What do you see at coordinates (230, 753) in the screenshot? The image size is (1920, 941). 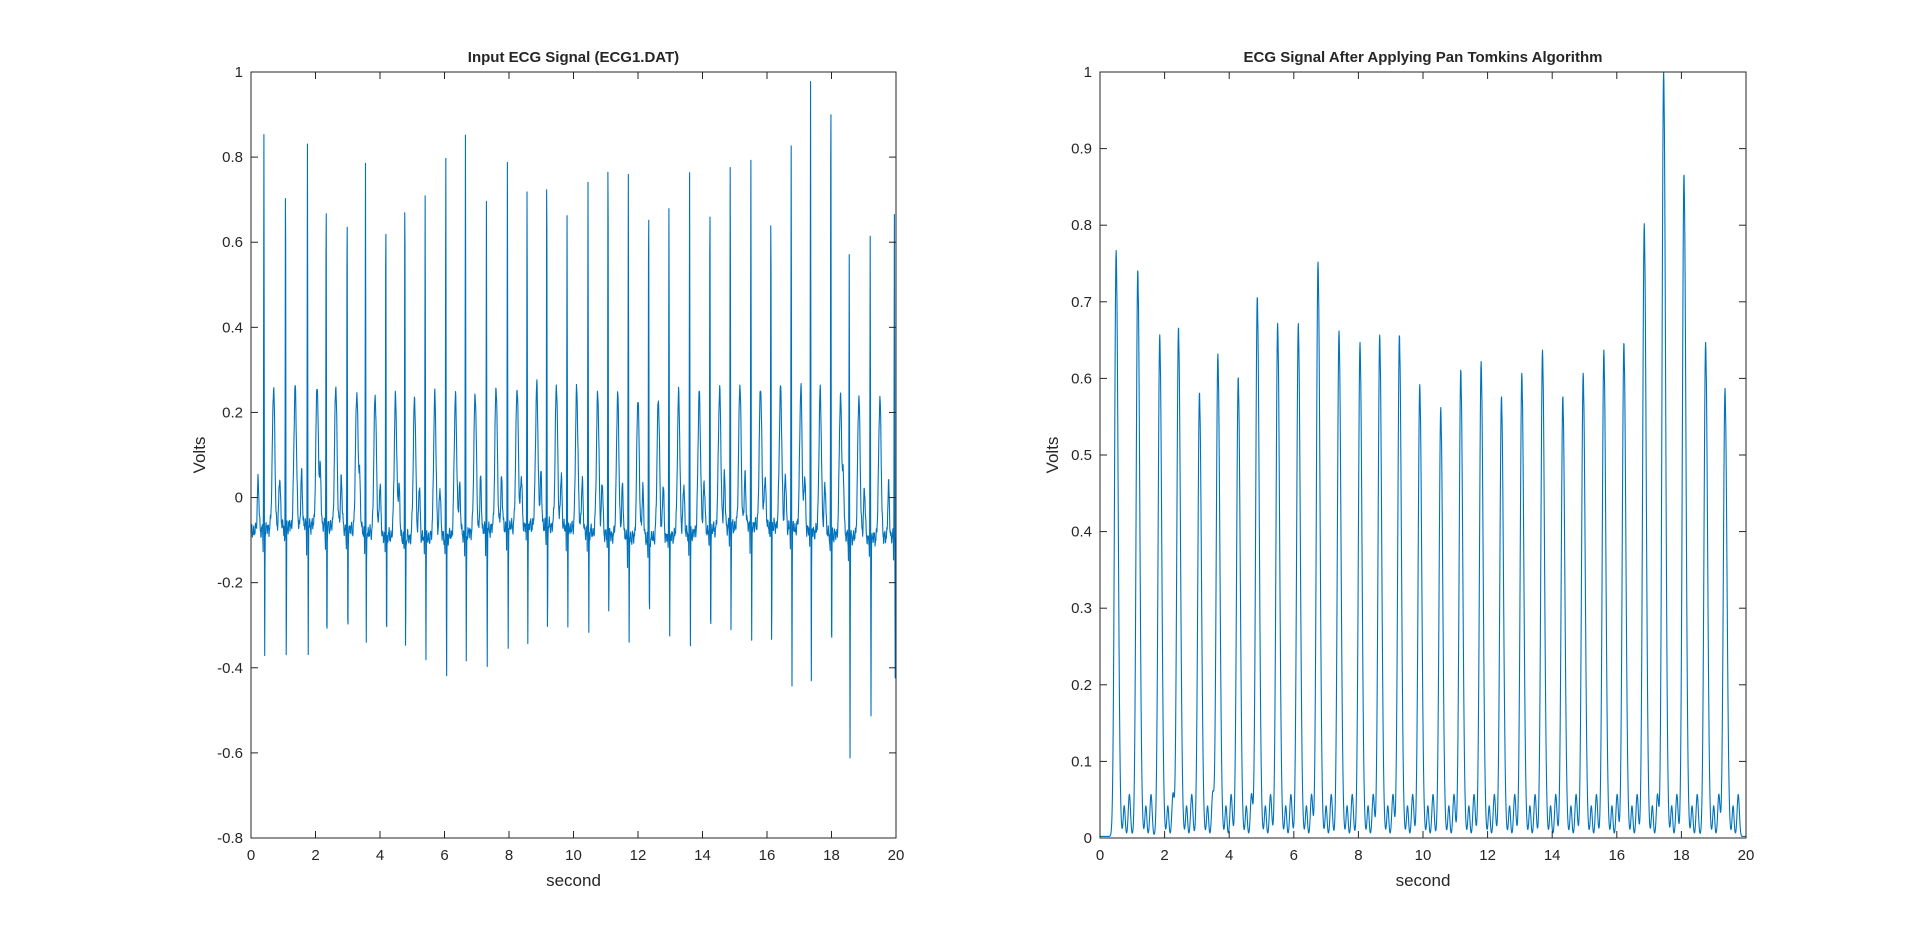 I see `y-tick-label: -0.6` at bounding box center [230, 753].